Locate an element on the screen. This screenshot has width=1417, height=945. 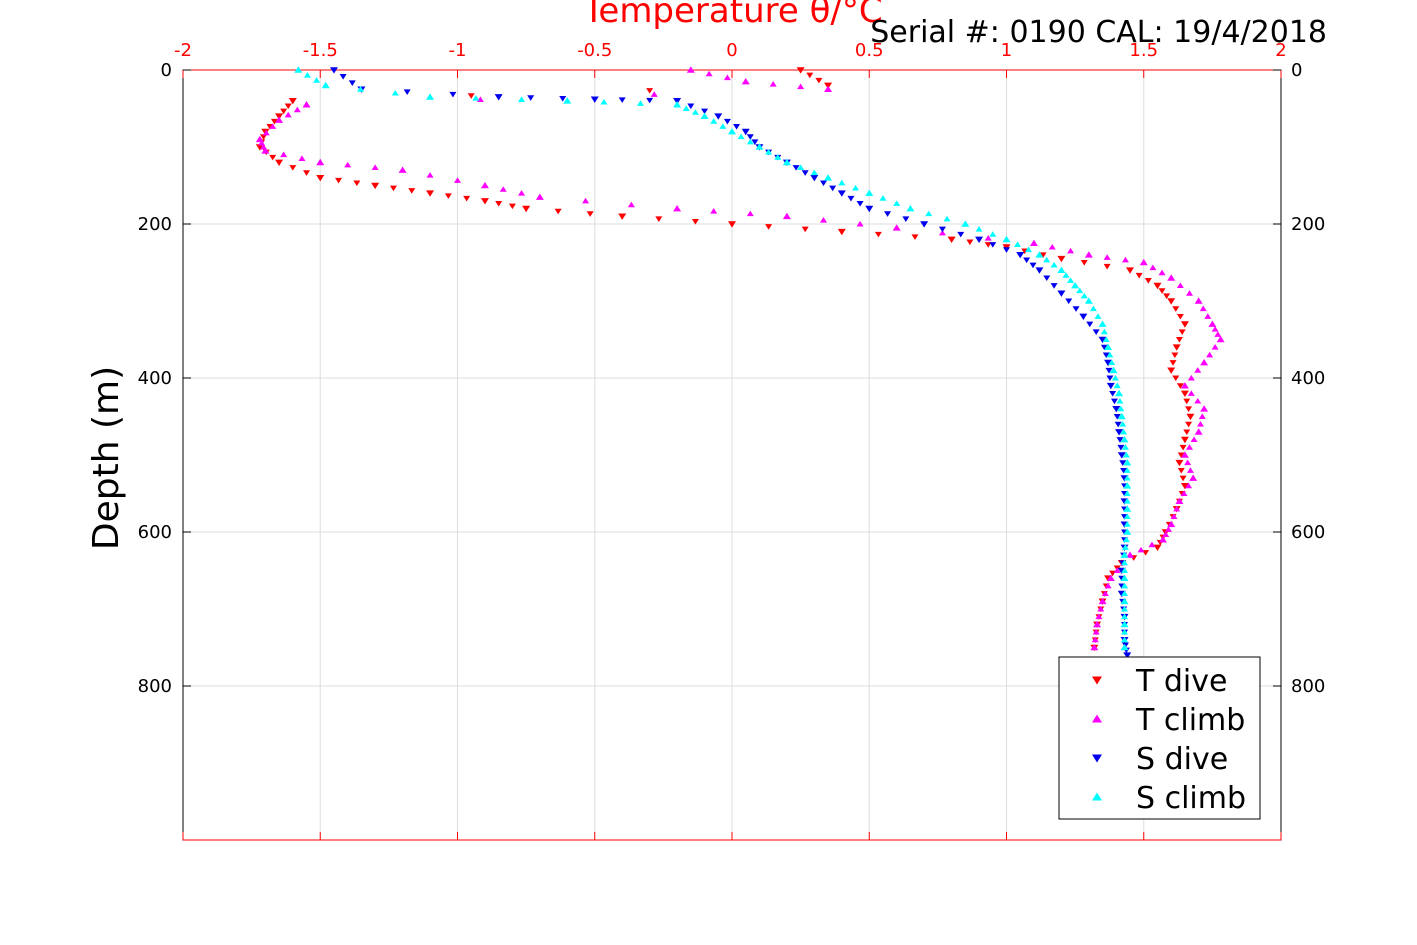
legend-box is located at coordinates (1159, 738).